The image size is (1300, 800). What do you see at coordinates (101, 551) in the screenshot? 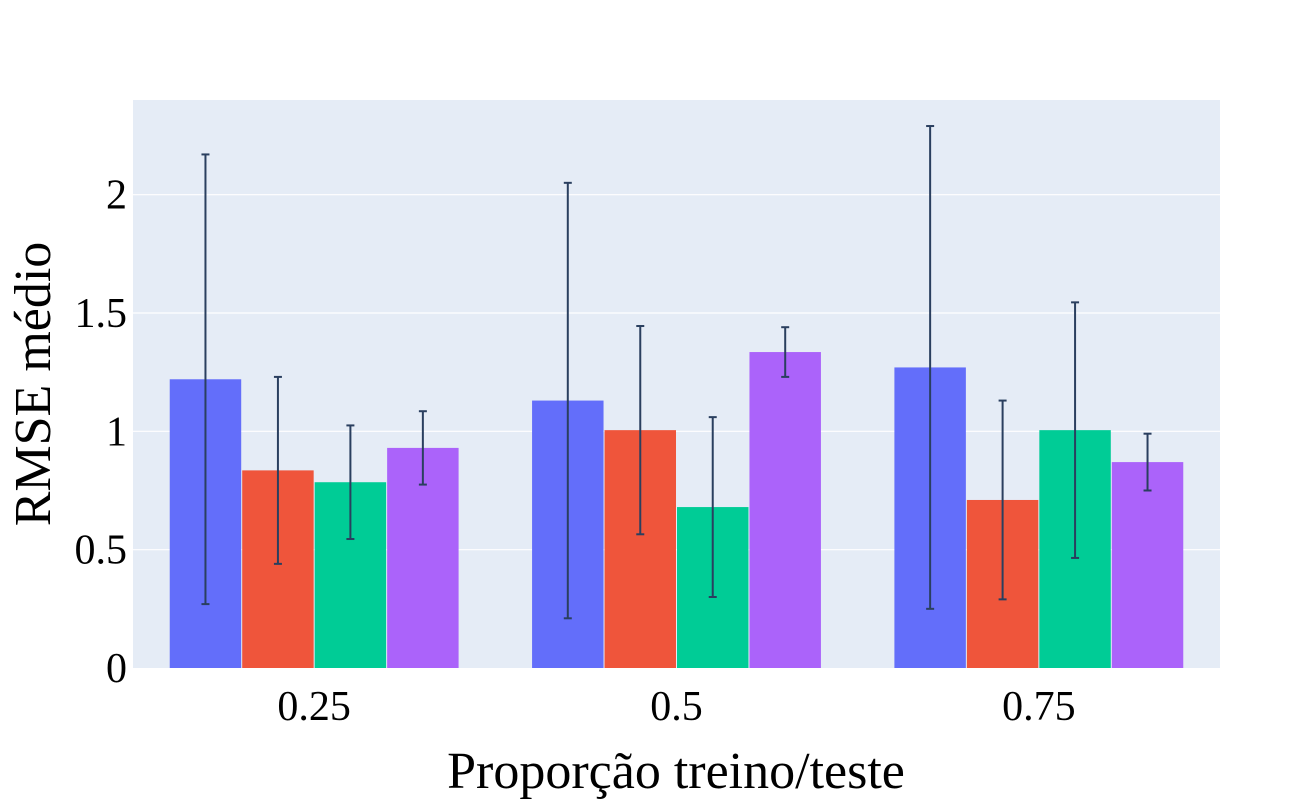
I see `y-tick-label: 0.5` at bounding box center [101, 551].